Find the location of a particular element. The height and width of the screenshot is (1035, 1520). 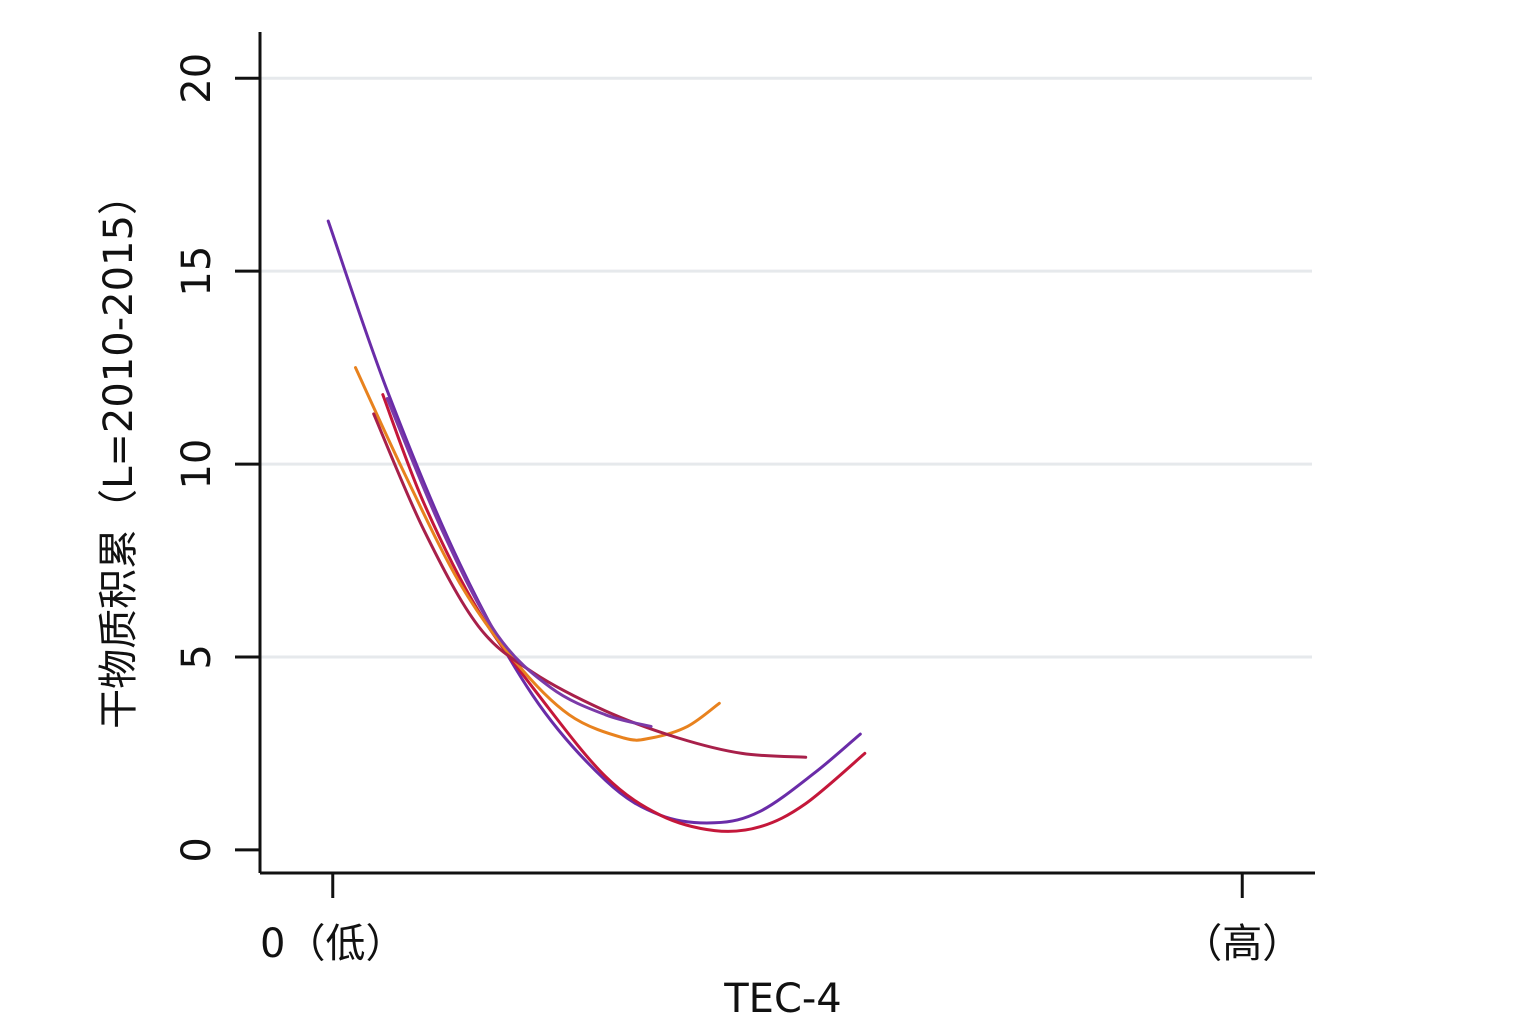

y-tick-label: 0 is located at coordinates (197, 849).